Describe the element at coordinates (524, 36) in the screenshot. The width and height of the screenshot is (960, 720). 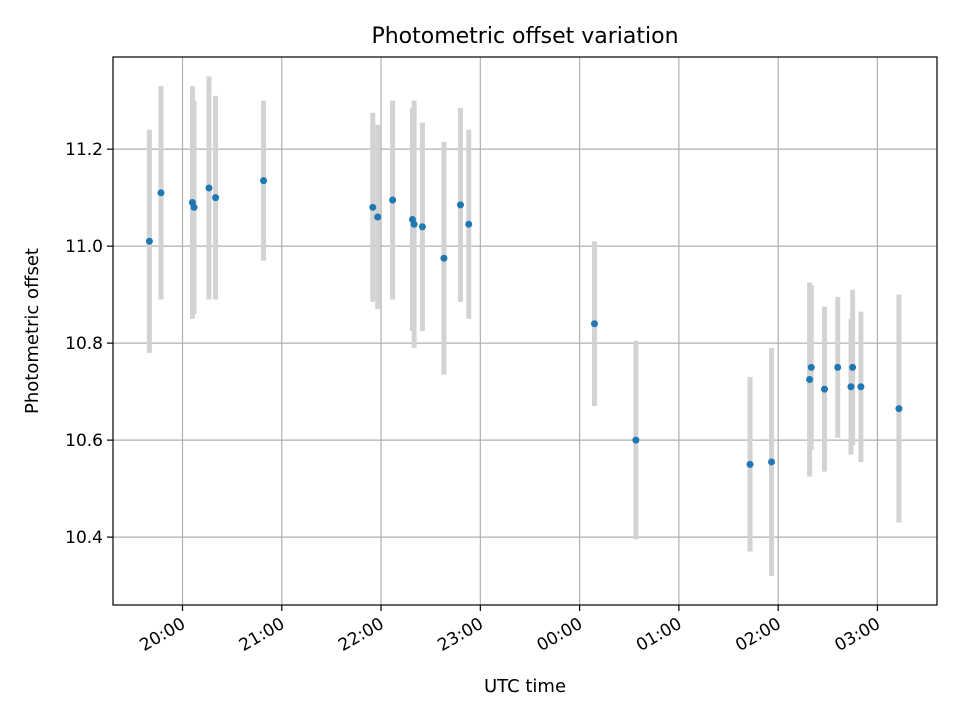
I see `chart-title: Photometric offset variation` at that location.